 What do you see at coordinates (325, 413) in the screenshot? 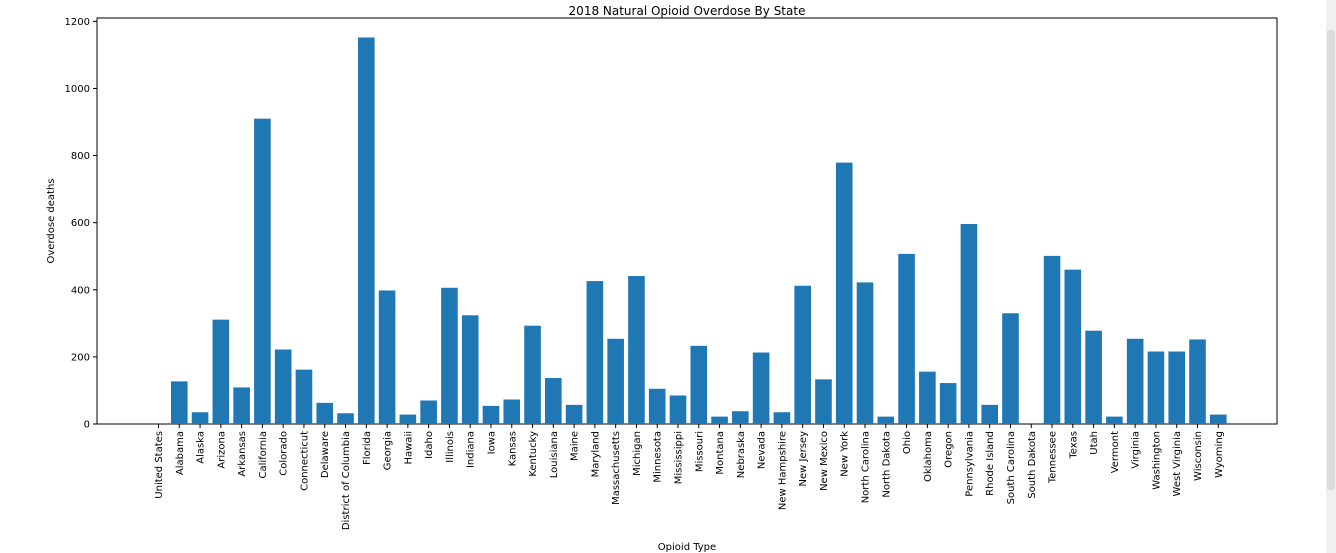
I see `bar-delaware` at bounding box center [325, 413].